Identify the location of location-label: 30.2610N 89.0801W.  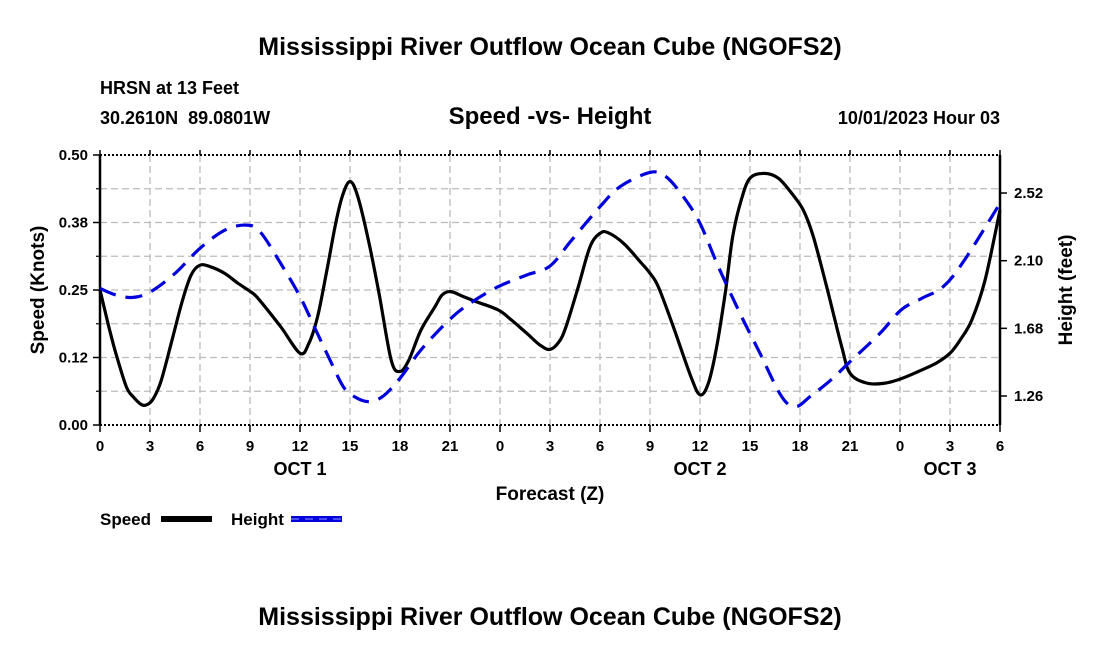
(185, 118).